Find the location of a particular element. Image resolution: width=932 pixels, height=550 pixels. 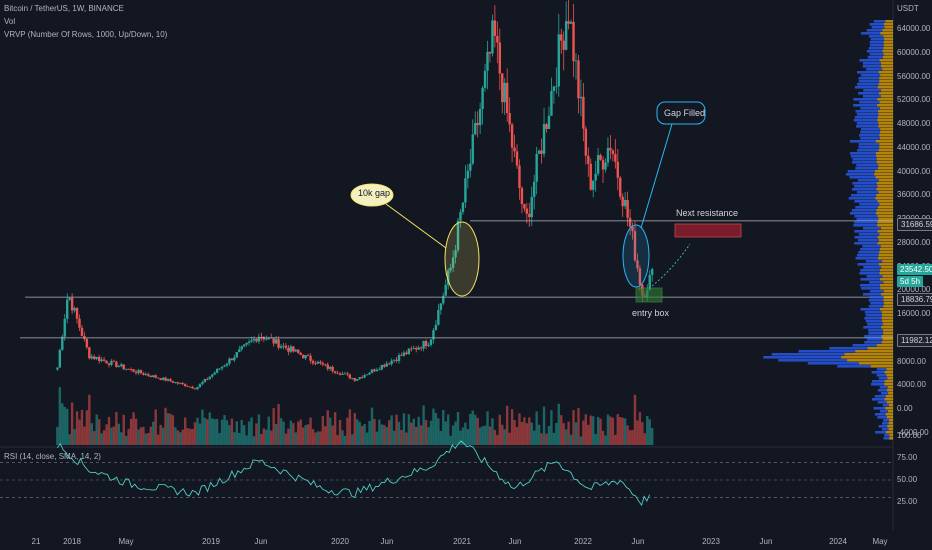

gap-callout-bubble is located at coordinates (372, 195).